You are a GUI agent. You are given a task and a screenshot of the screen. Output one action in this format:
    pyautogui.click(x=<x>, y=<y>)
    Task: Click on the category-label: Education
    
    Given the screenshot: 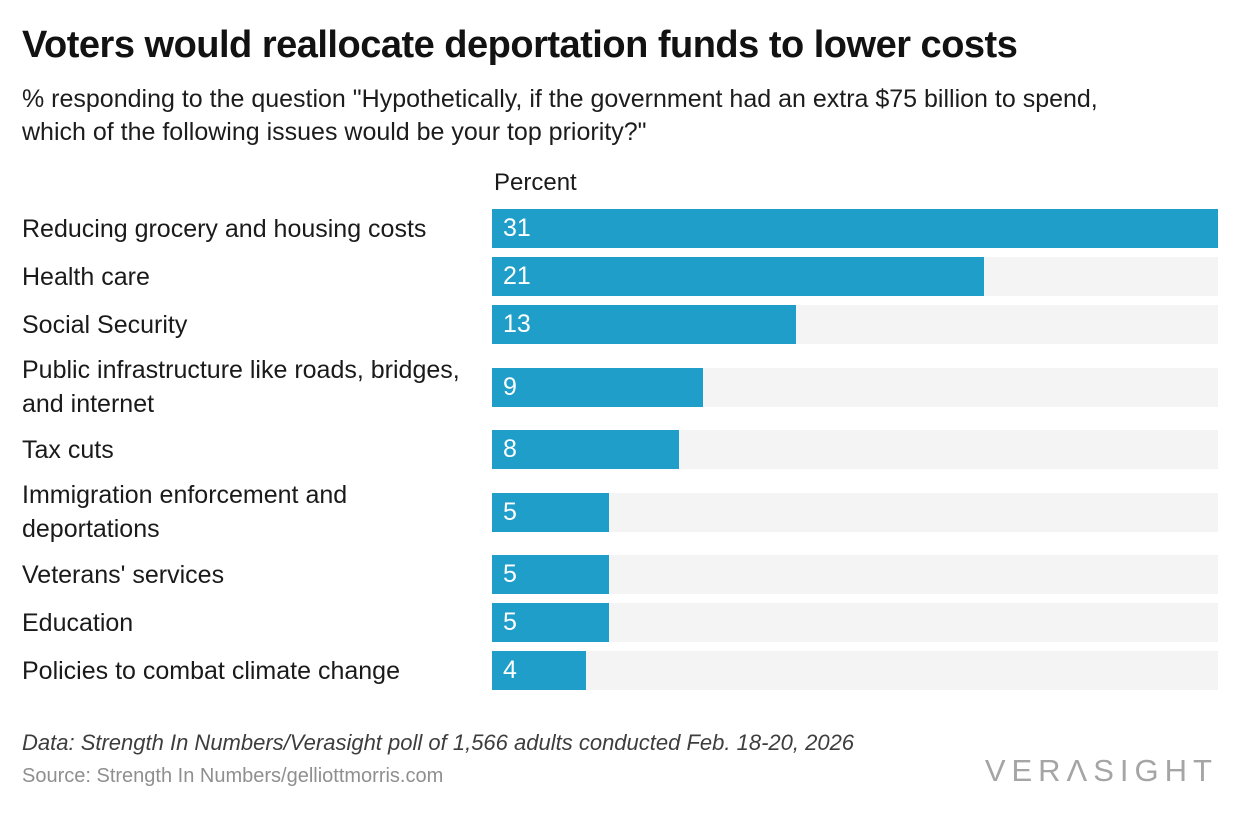 What is the action you would take?
    pyautogui.click(x=78, y=622)
    